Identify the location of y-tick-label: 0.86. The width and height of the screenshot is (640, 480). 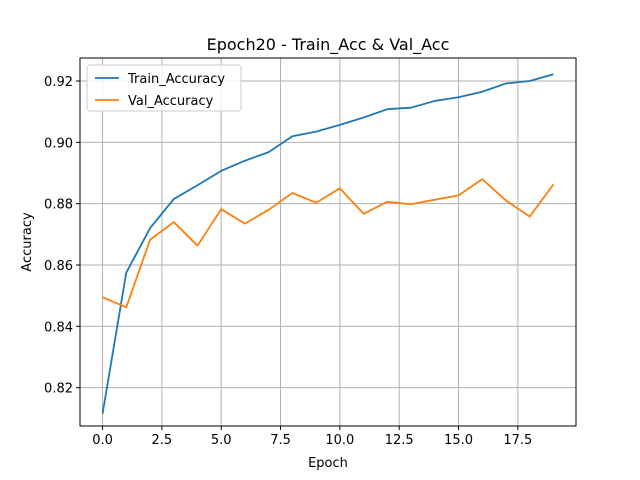
(58, 266).